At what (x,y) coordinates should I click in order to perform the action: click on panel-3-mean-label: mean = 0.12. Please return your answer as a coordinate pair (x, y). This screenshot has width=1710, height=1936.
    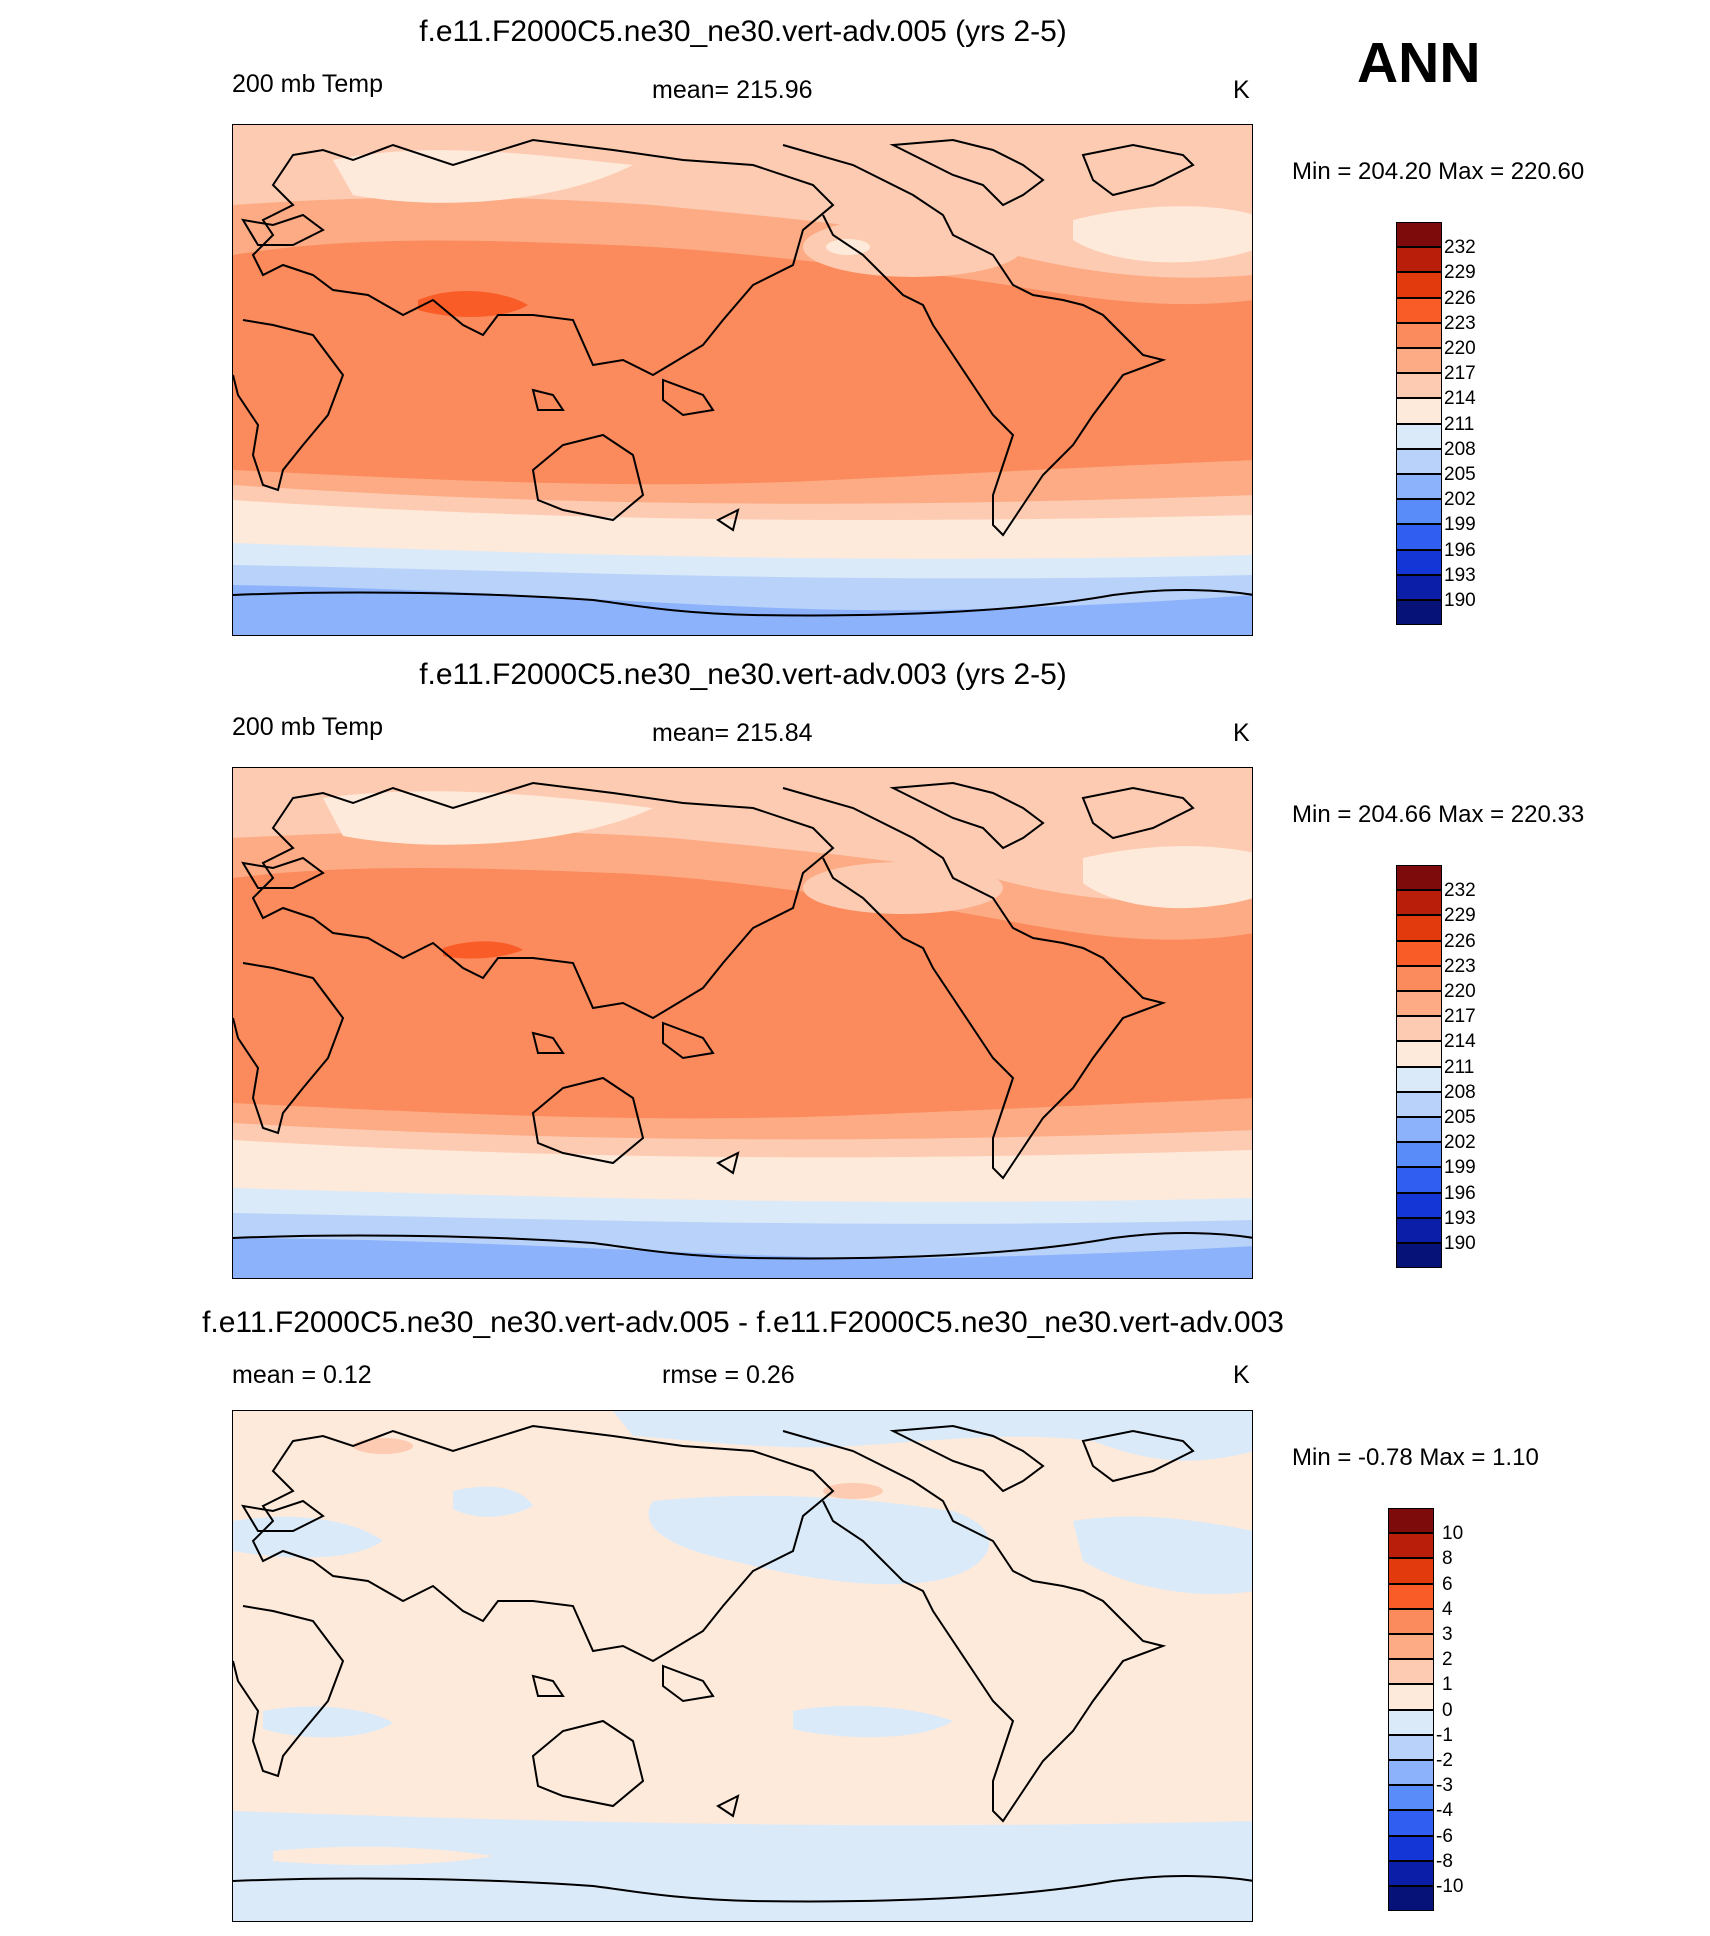
    Looking at the image, I should click on (302, 1375).